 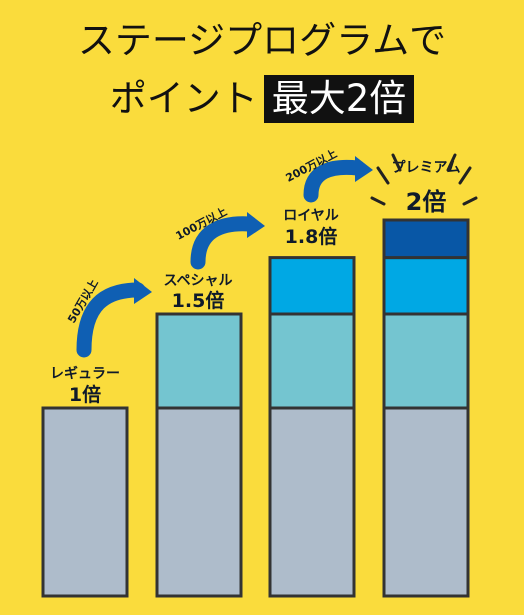 I want to click on category-label: スペシャル, so click(x=197, y=281).